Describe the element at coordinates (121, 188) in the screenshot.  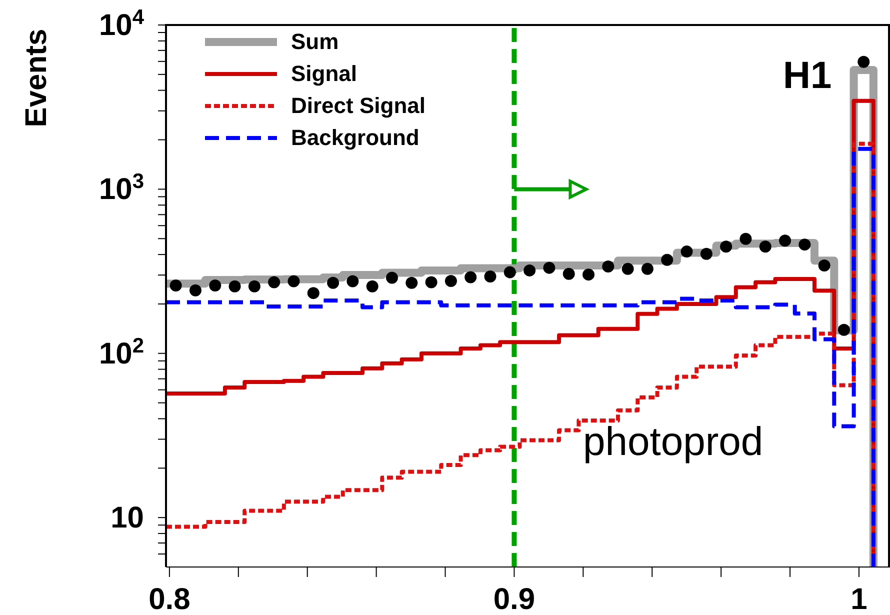
I see `y-tick-label: 10$^{3}$` at that location.